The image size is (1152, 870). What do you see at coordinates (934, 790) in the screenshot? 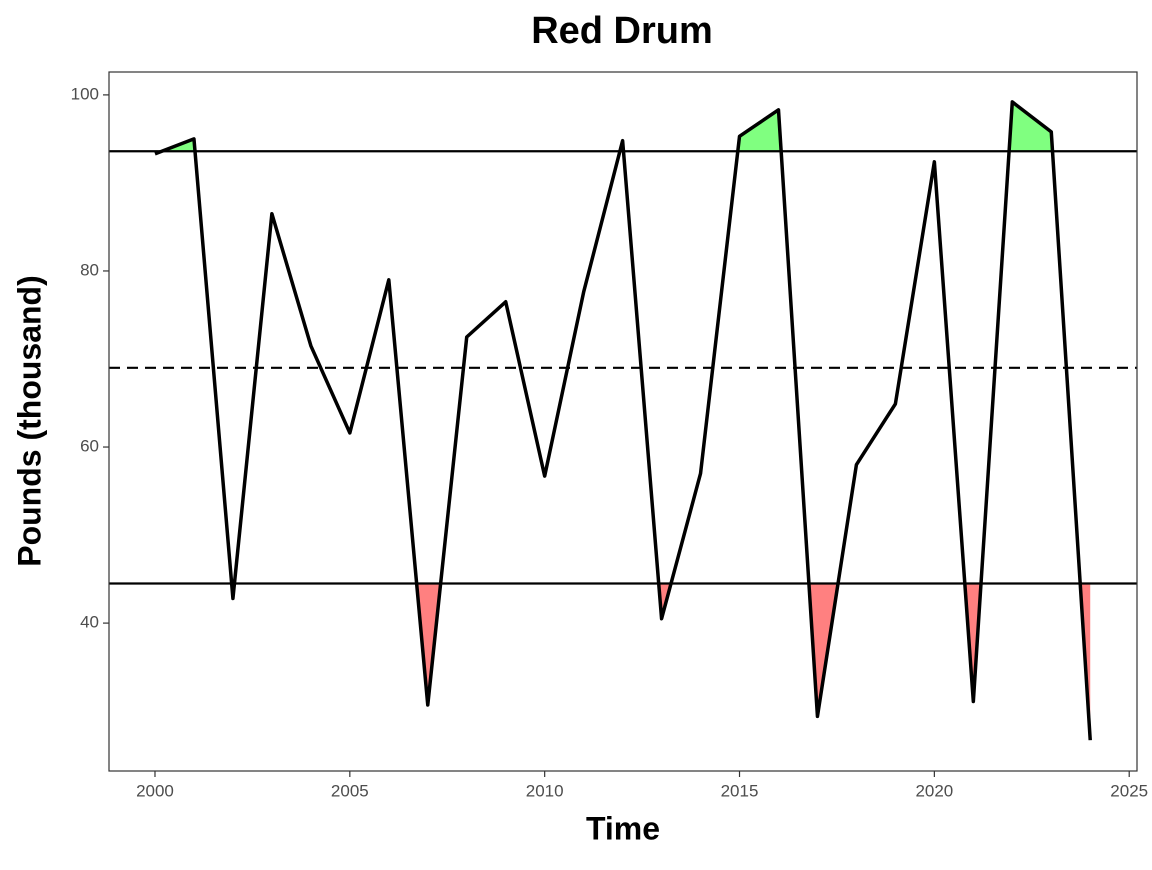
I see `x-tick-label: 2020` at bounding box center [934, 790].